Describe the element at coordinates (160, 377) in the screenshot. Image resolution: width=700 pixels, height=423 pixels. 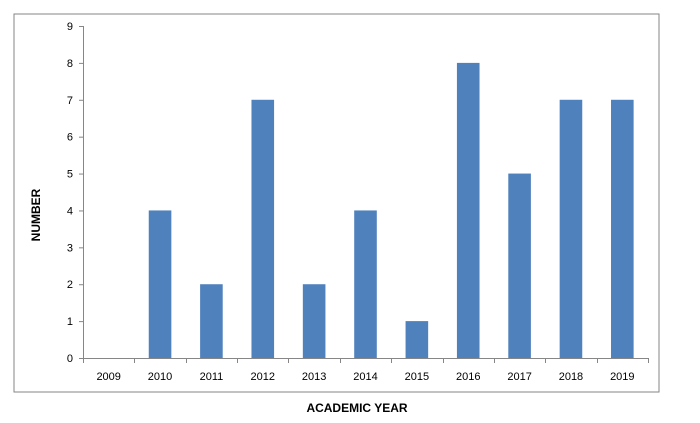
I see `x-tick-label: 2010` at that location.